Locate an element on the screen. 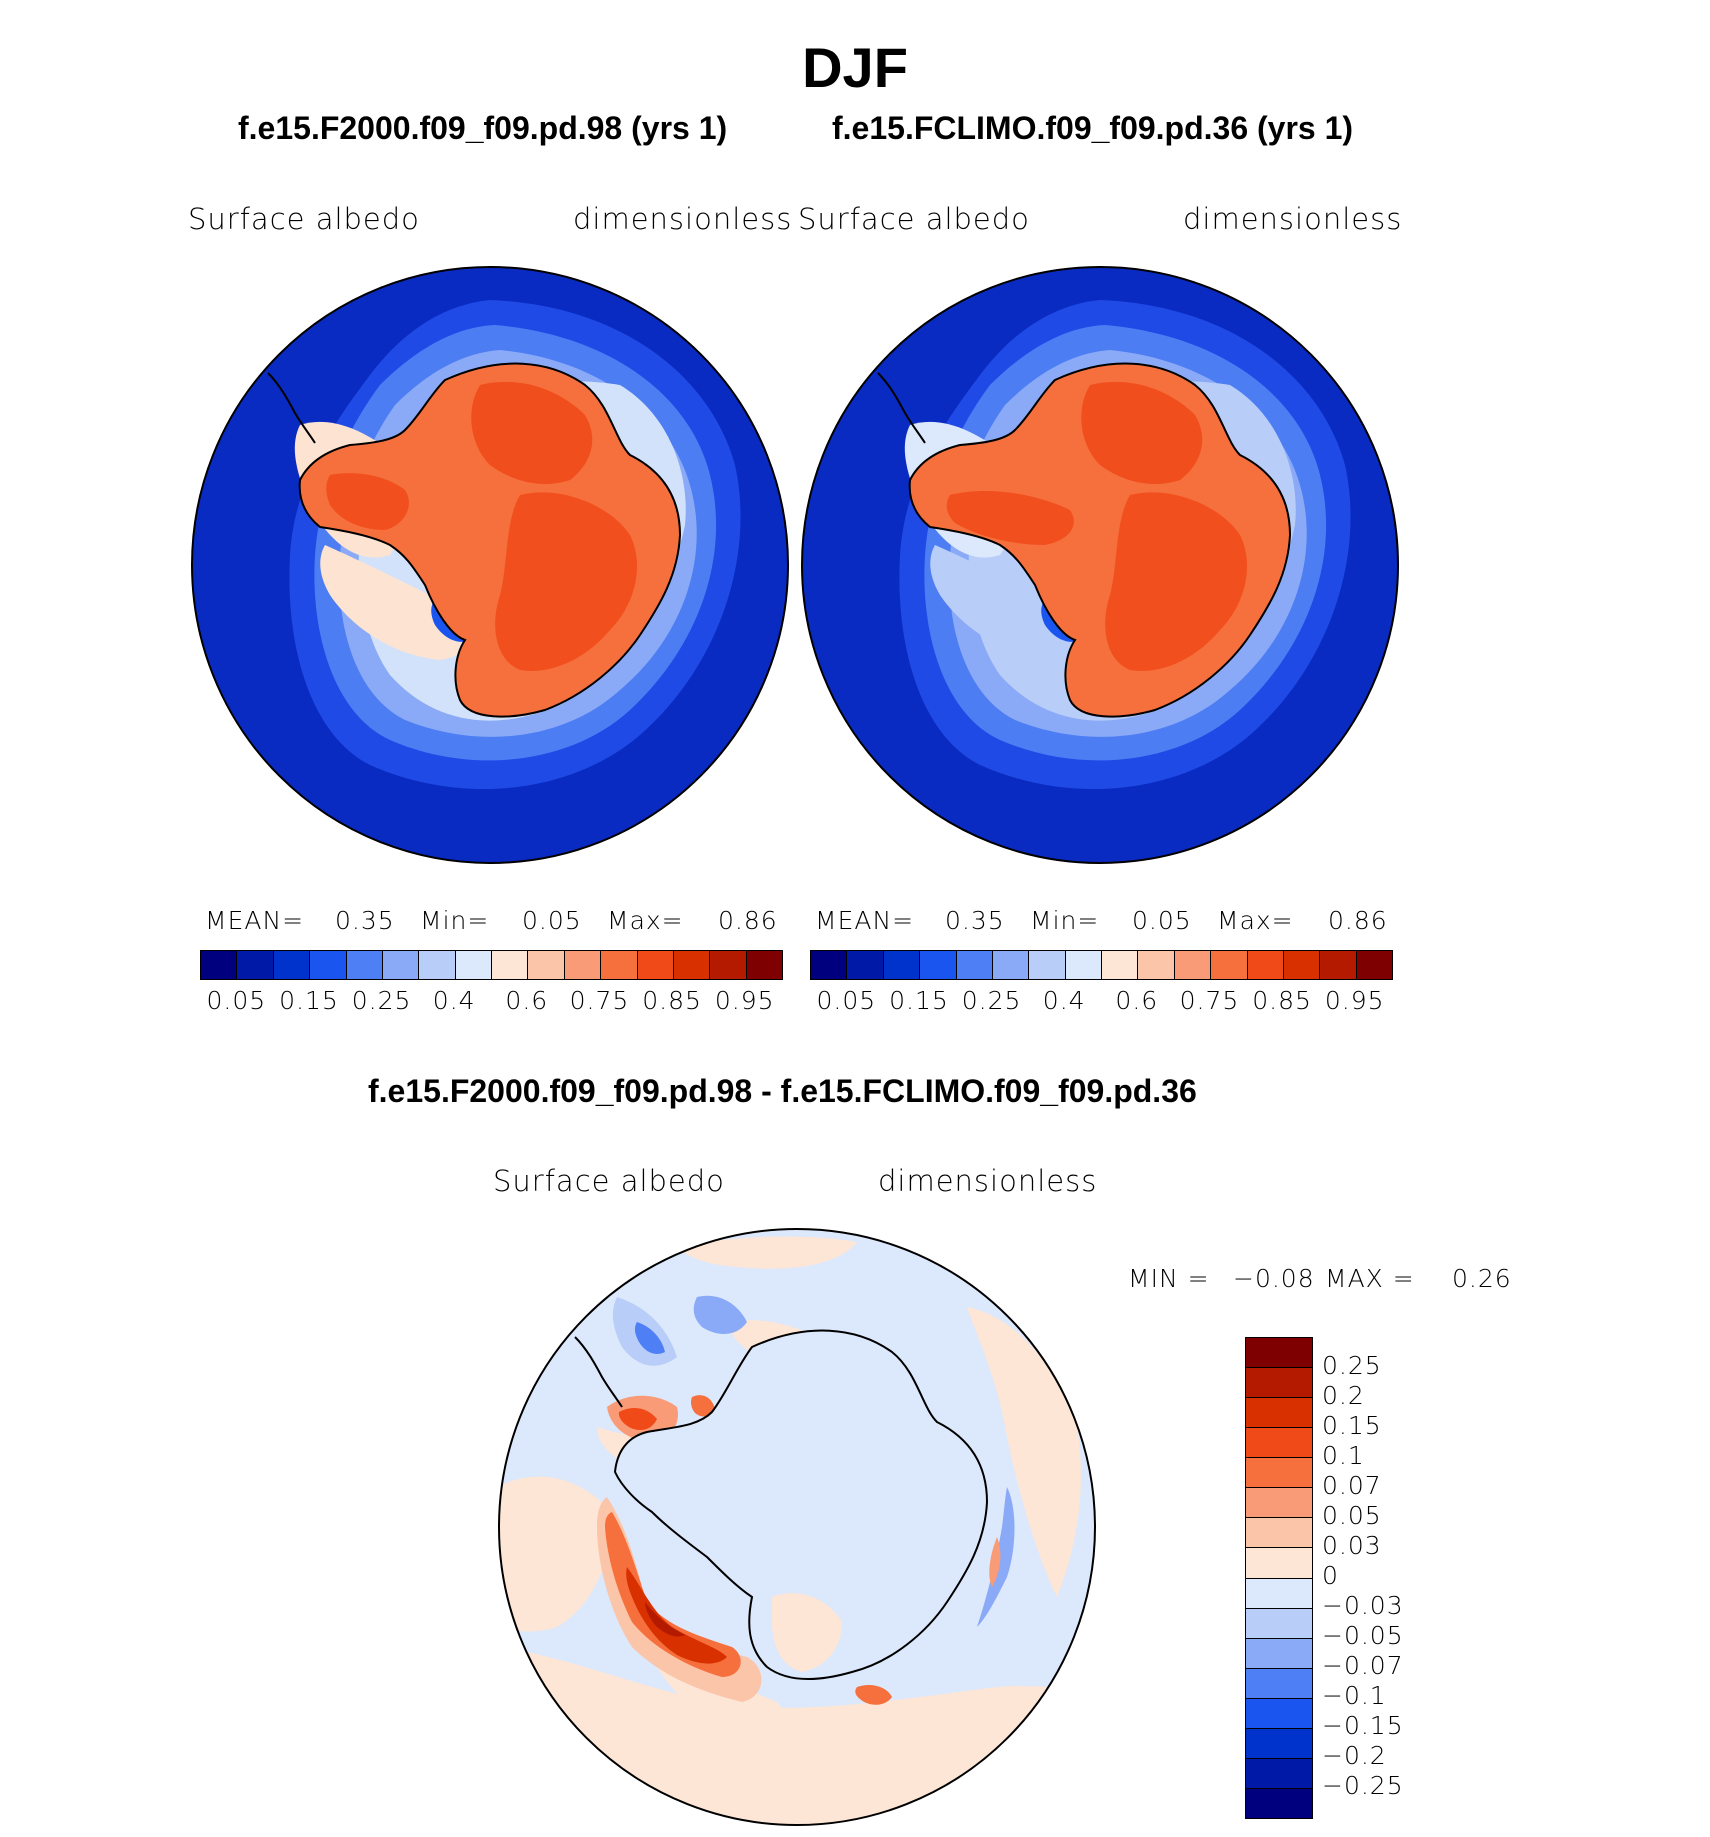 The height and width of the screenshot is (1837, 1710). colorbar-panel2-tick-label: 0.6 is located at coordinates (1137, 1000).